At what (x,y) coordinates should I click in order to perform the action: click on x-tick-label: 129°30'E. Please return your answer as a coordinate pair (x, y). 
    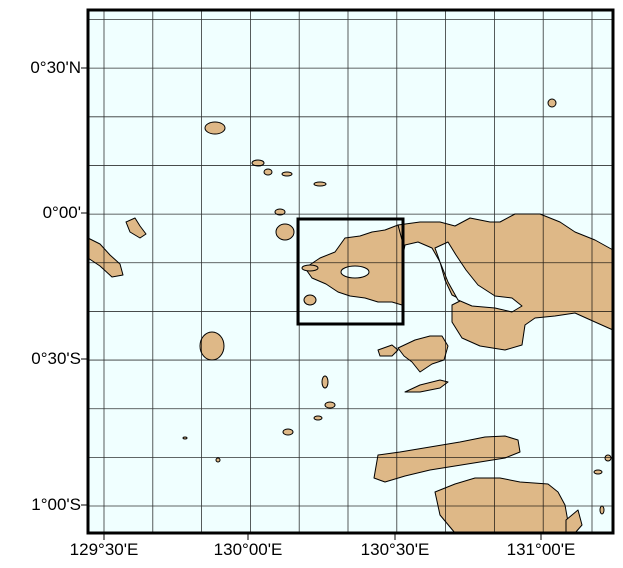
    Looking at the image, I should click on (104, 549).